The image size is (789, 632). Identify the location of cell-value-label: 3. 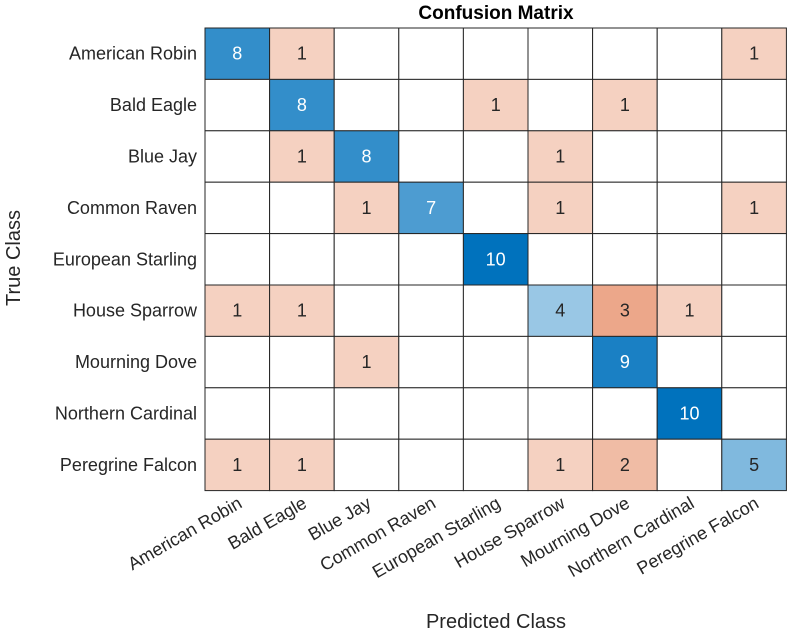
(625, 311).